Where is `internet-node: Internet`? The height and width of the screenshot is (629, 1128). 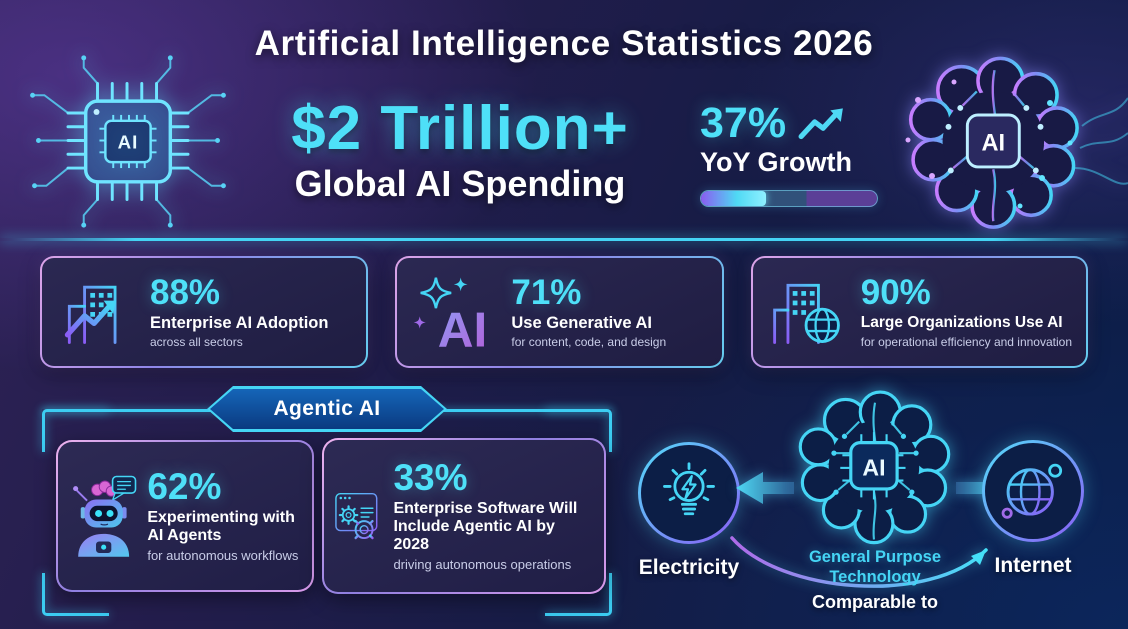
internet-node: Internet is located at coordinates (1033, 509).